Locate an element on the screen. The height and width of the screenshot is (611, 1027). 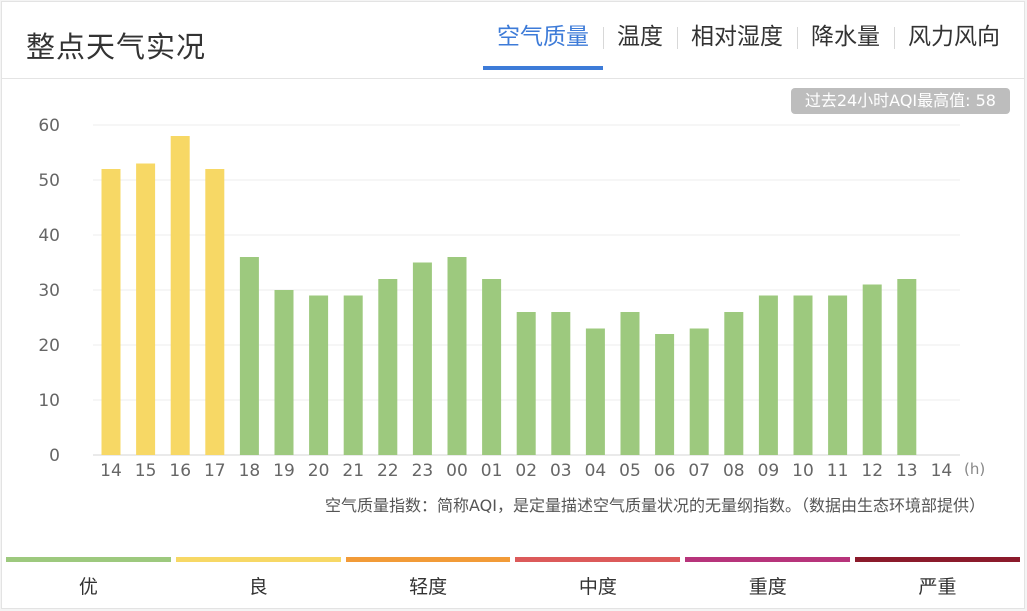
x-tick-label: 05 is located at coordinates (630, 471).